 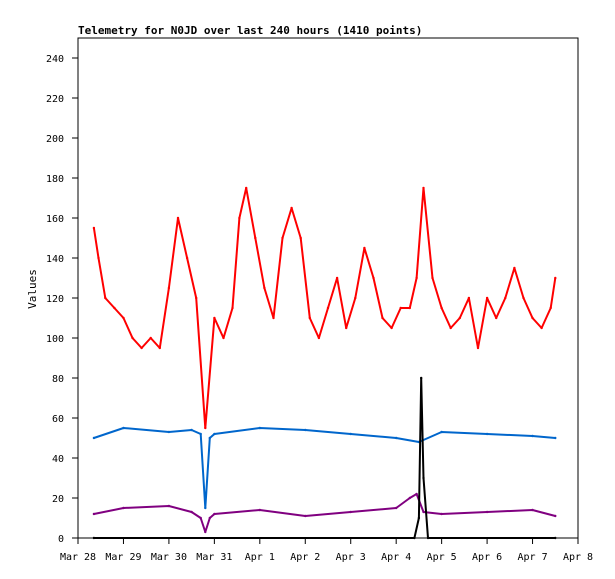 I want to click on y-tick-label: 160, so click(x=55, y=219).